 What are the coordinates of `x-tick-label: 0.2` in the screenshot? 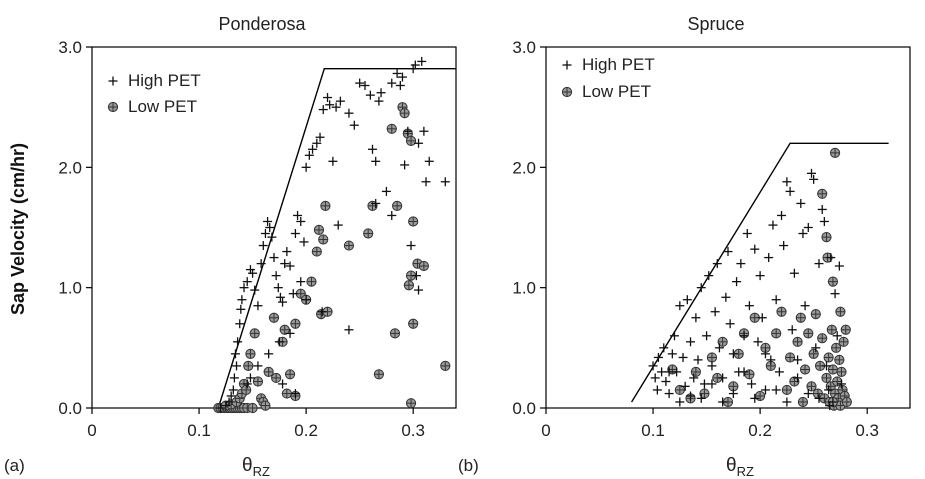 It's located at (306, 430).